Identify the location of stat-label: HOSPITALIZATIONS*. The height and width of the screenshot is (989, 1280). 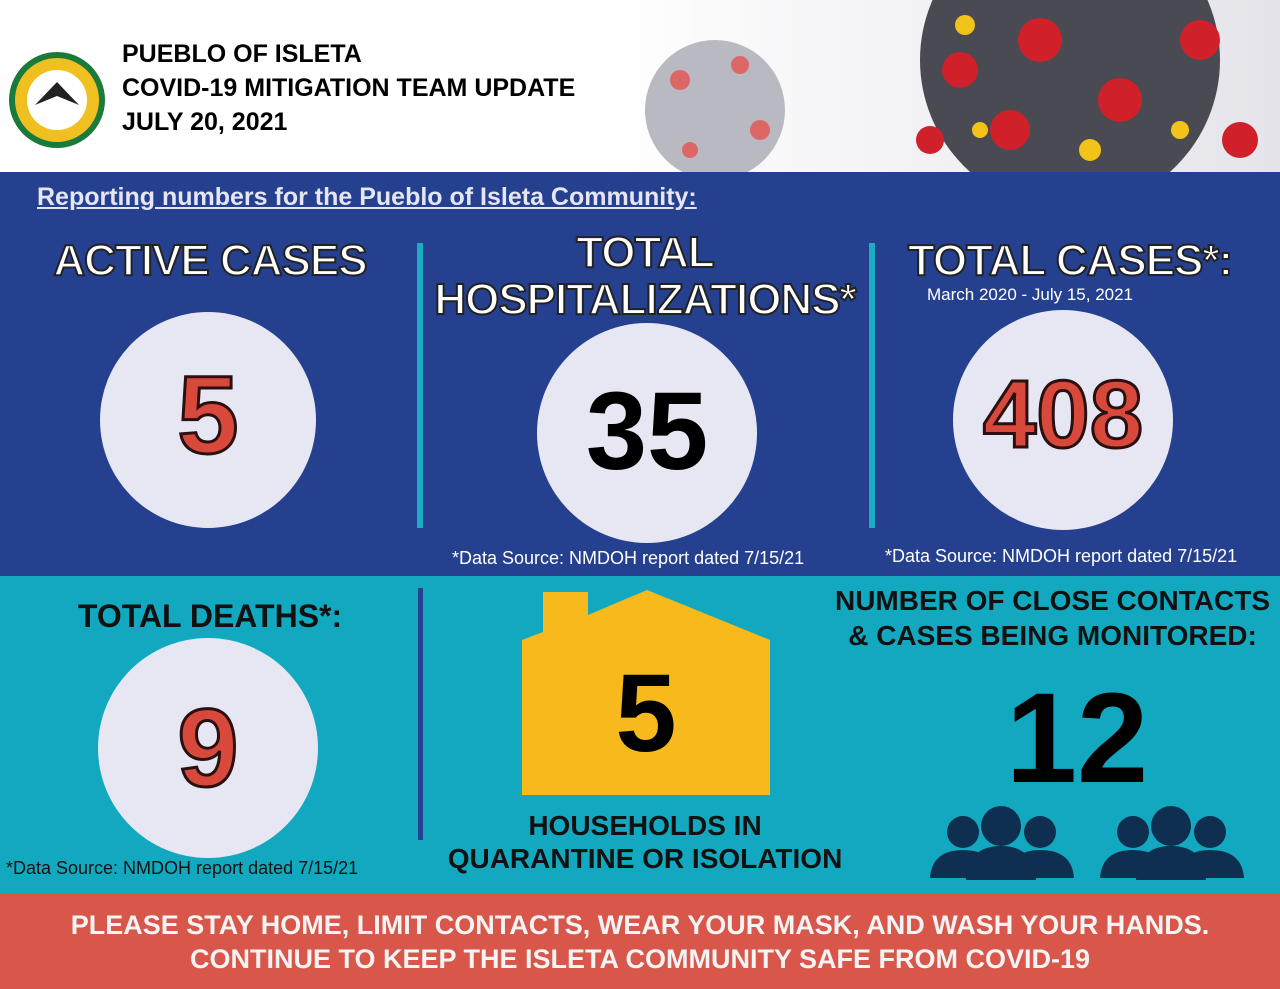
(645, 299).